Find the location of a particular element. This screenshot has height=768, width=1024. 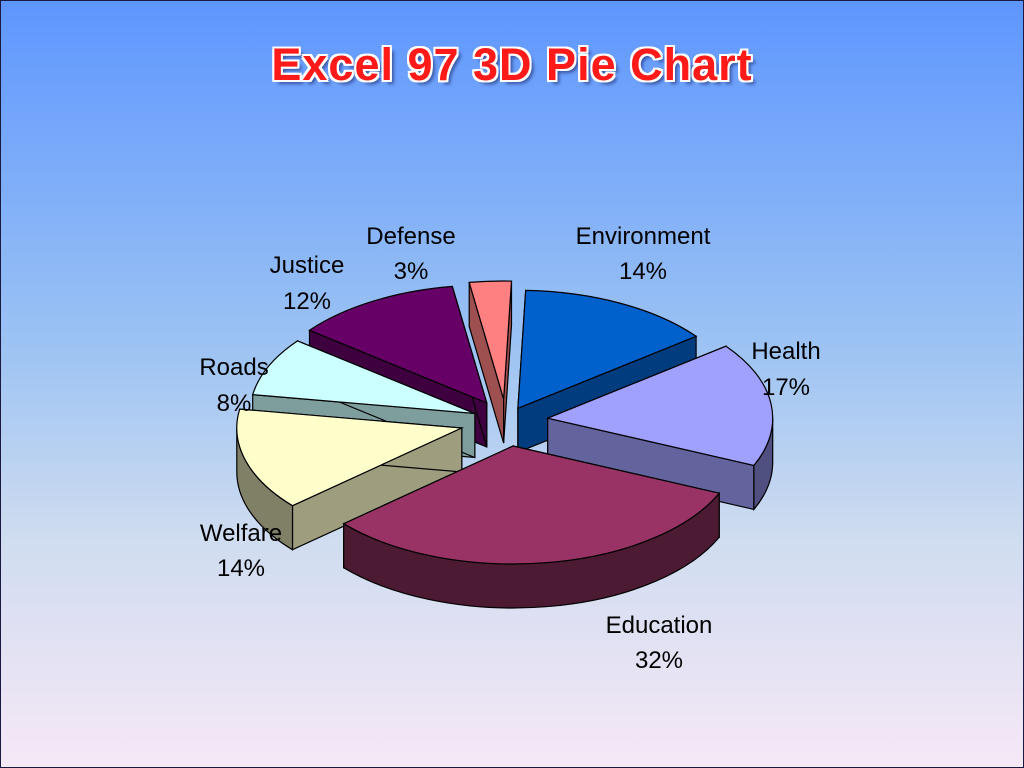

slice-value-environment: 14% is located at coordinates (643, 271).